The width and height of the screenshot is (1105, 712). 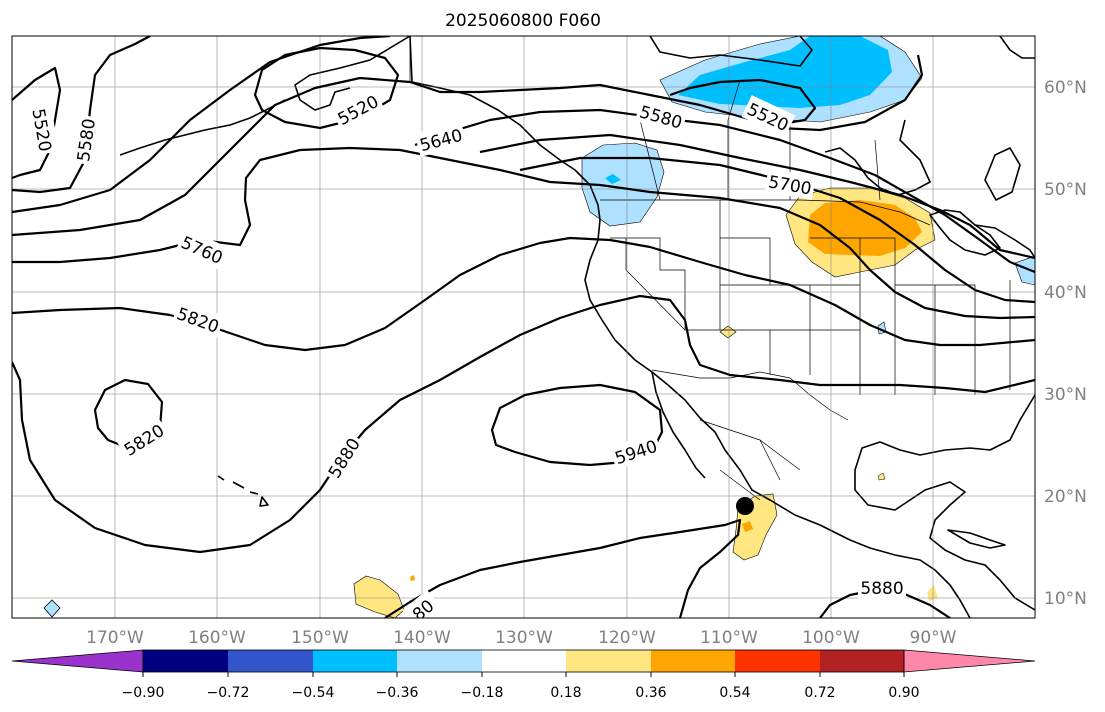 I want to click on contour-5520-bering, so click(x=326, y=88).